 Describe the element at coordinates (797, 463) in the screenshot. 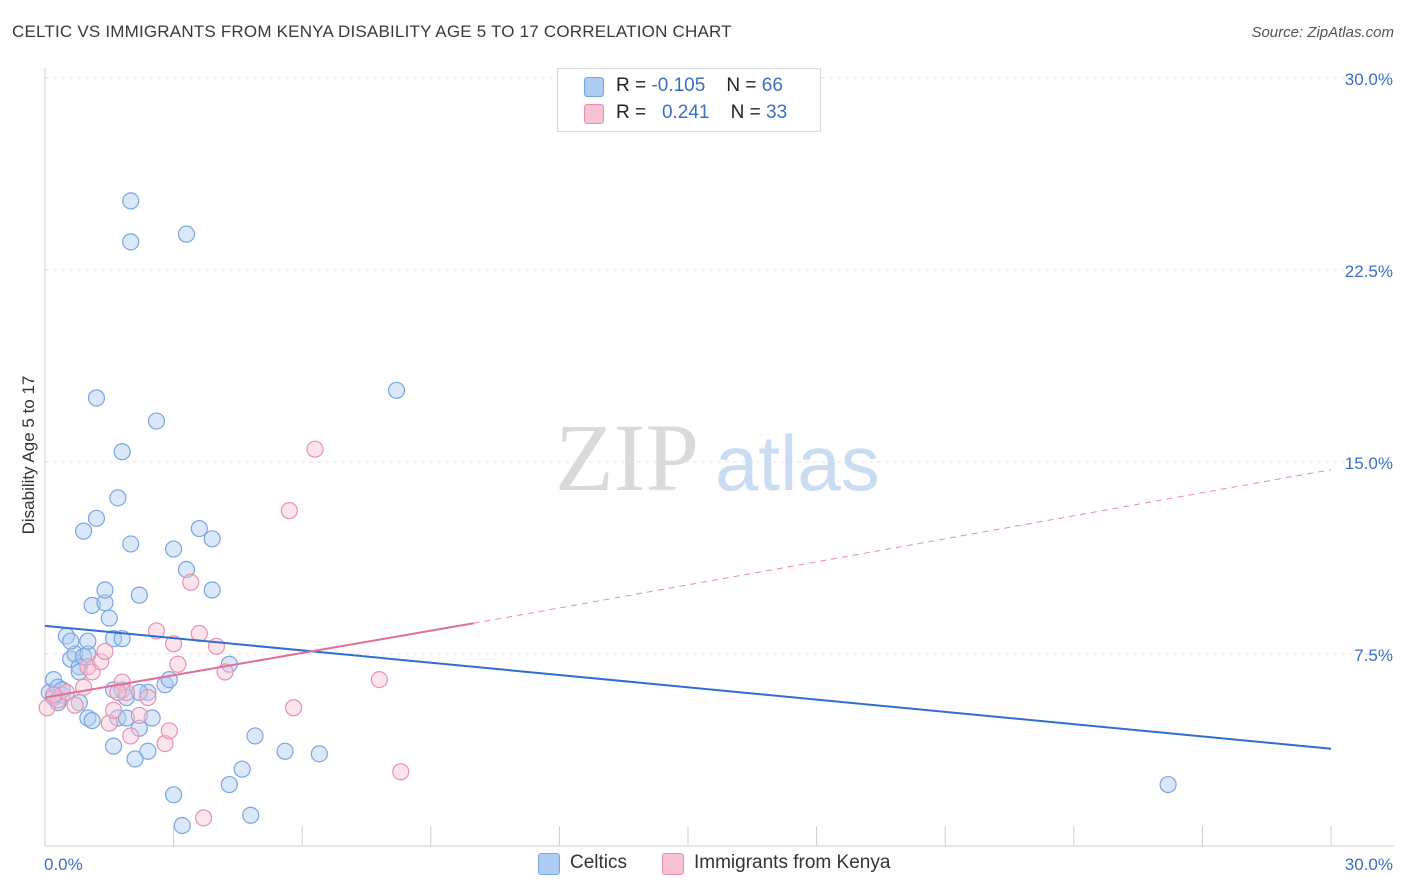

I see `watermark-atlas: atlas` at that location.